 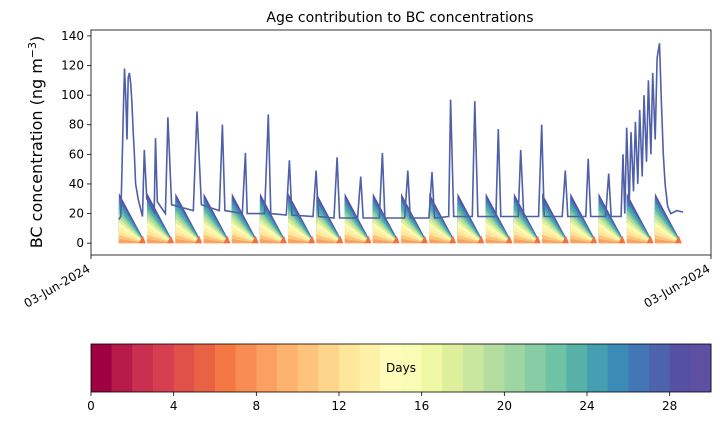 I want to click on colorbar-tick-label: 28, so click(x=669, y=406).